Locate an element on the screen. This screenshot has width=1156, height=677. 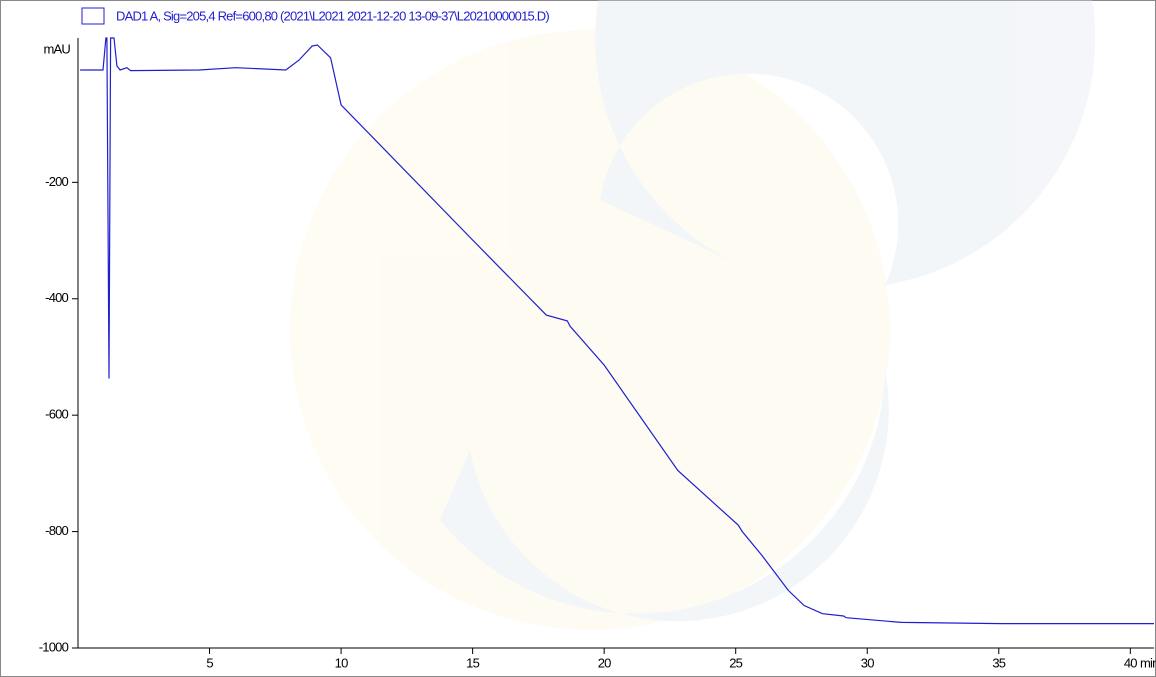
y-tick-label: -400 is located at coordinates (56, 297).